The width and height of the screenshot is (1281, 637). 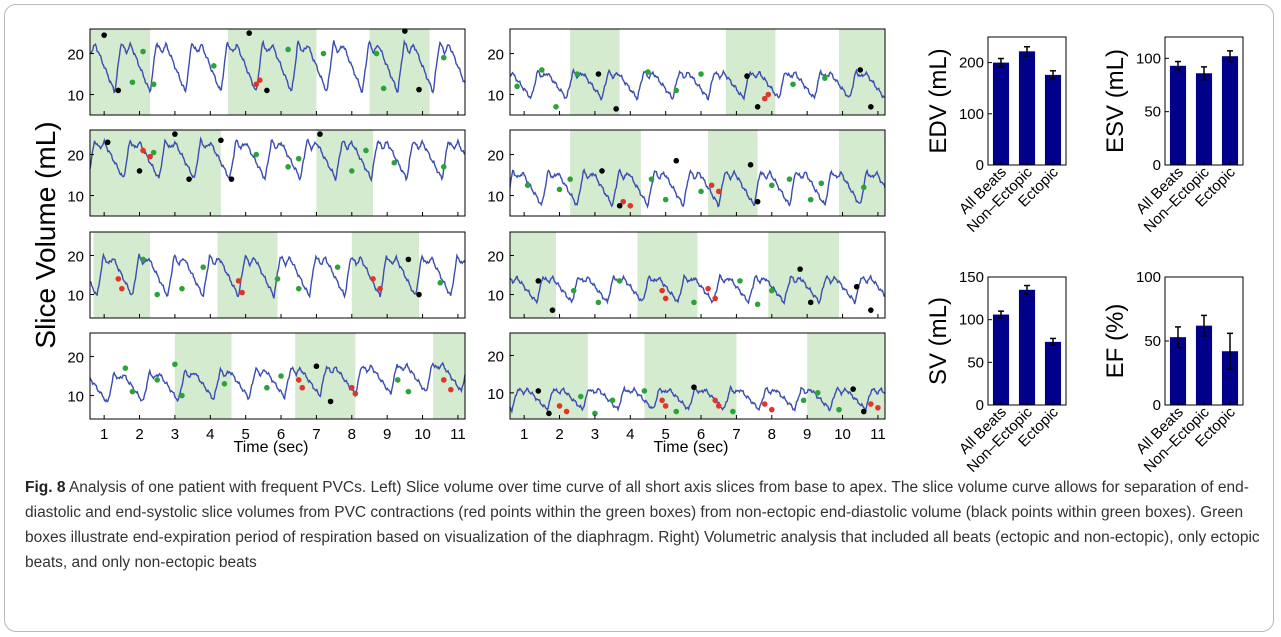 I want to click on slice-r3c2-plot: 10 20, so click(x=686, y=275).